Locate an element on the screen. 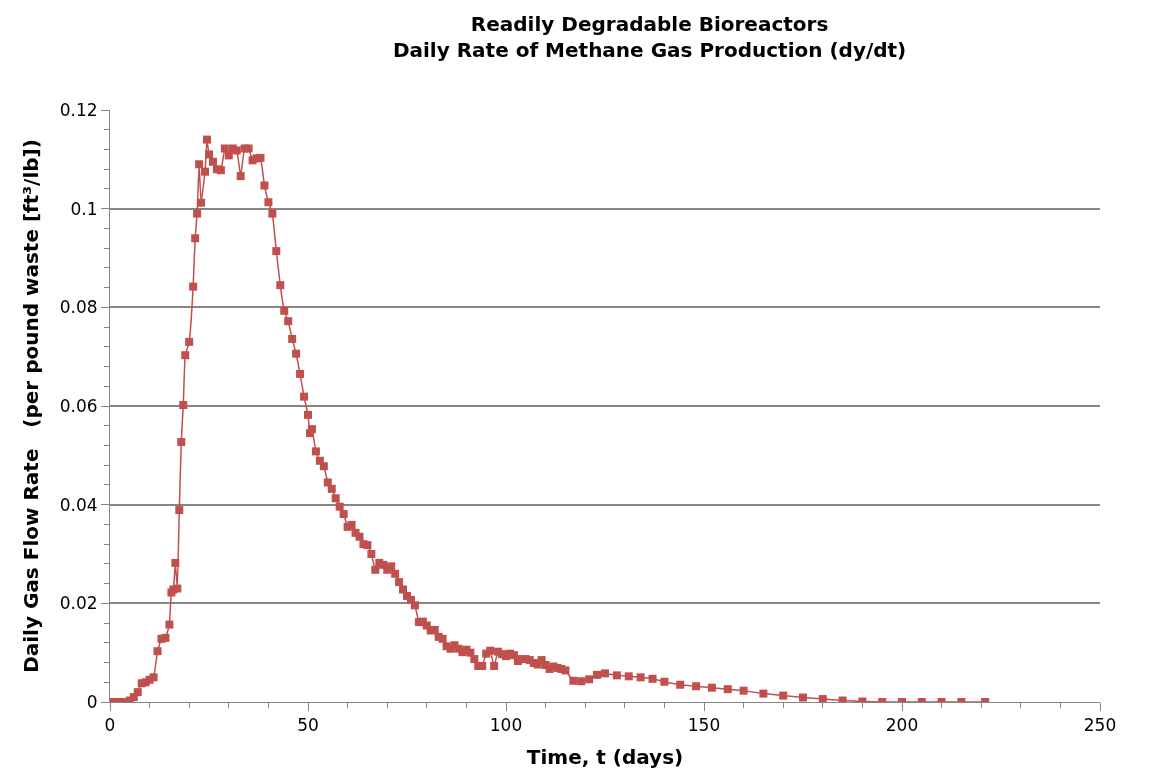 The height and width of the screenshot is (782, 1160). y-tick-label: 0.1 is located at coordinates (84, 208).